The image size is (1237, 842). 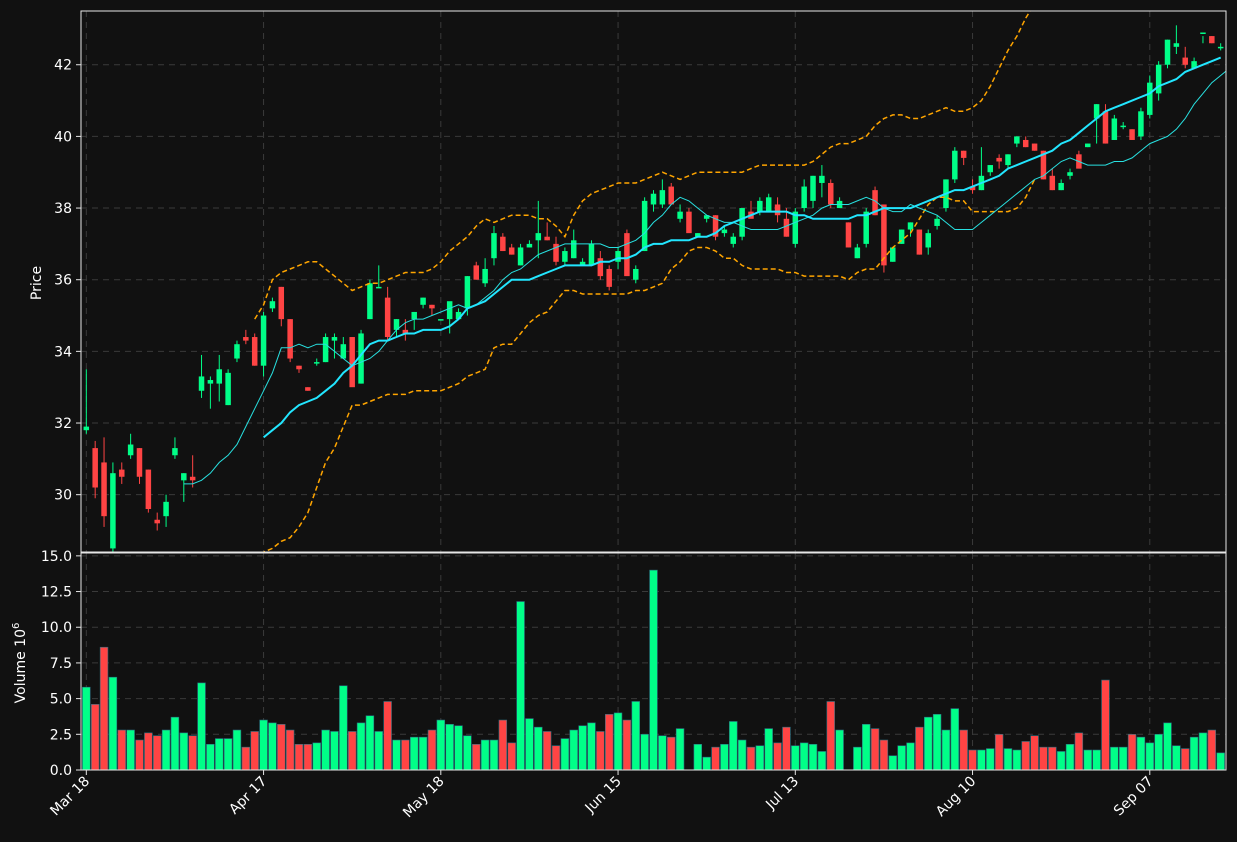 I want to click on volume-y-tick-label: 12.5, so click(x=56, y=593).